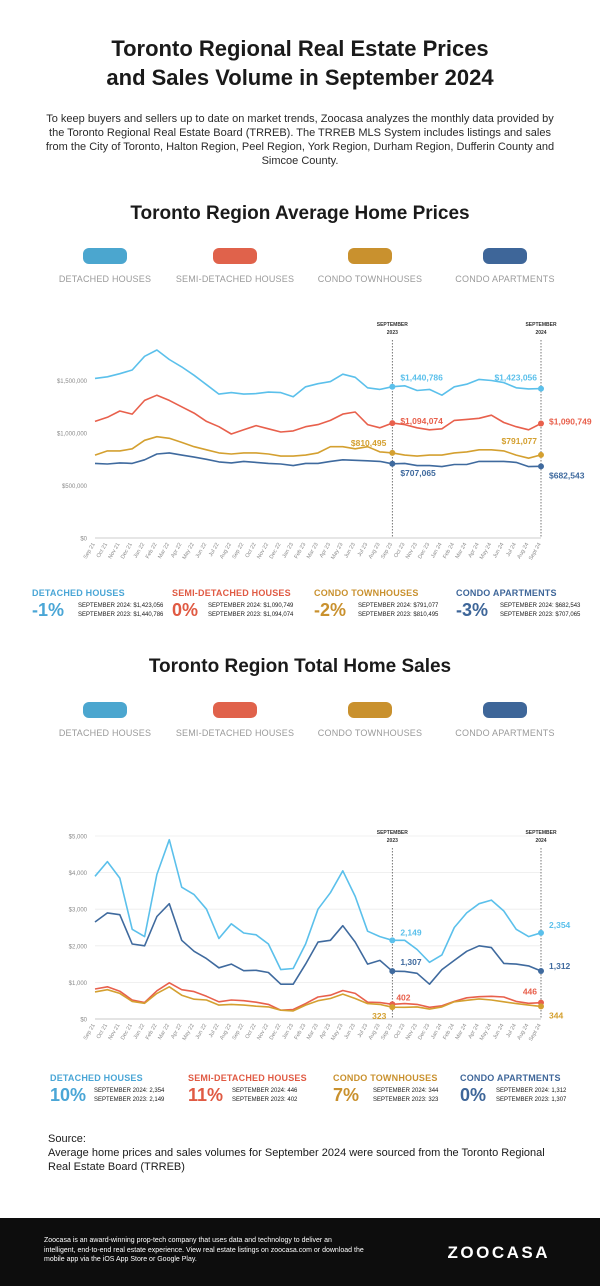  Describe the element at coordinates (421, 378) in the screenshot. I see `data-label: $1,440,786` at that location.